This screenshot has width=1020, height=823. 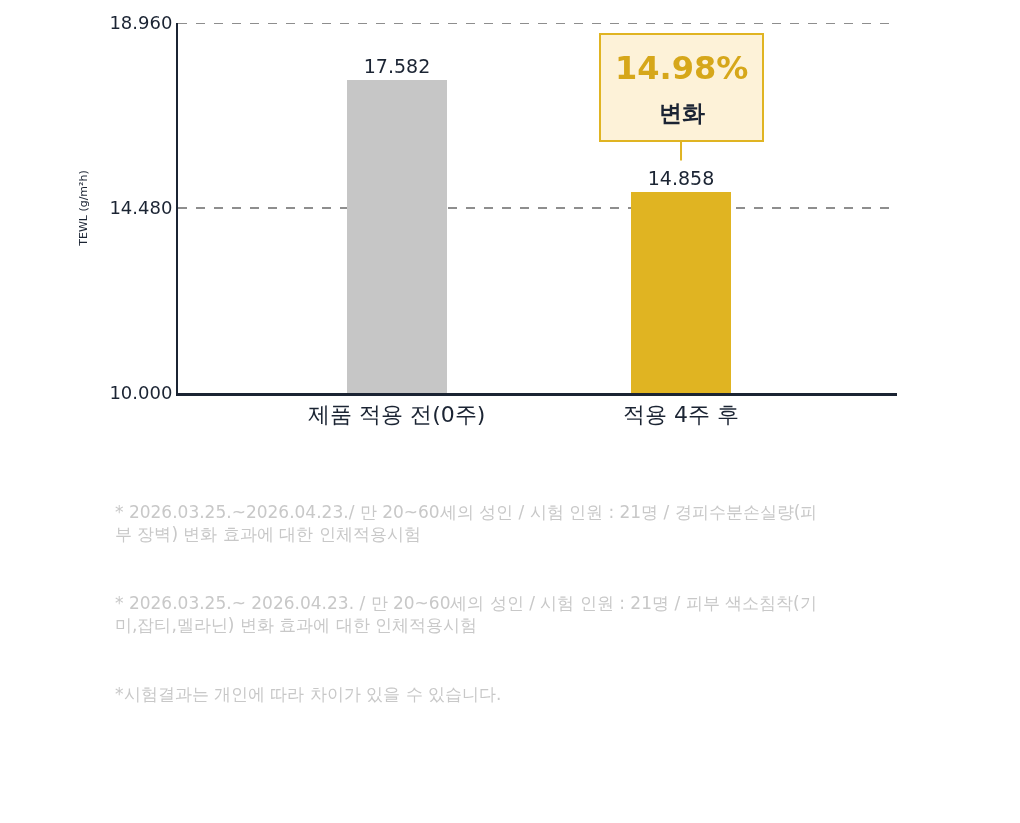 What do you see at coordinates (141, 208) in the screenshot?
I see `y-tick-label: 14.480` at bounding box center [141, 208].